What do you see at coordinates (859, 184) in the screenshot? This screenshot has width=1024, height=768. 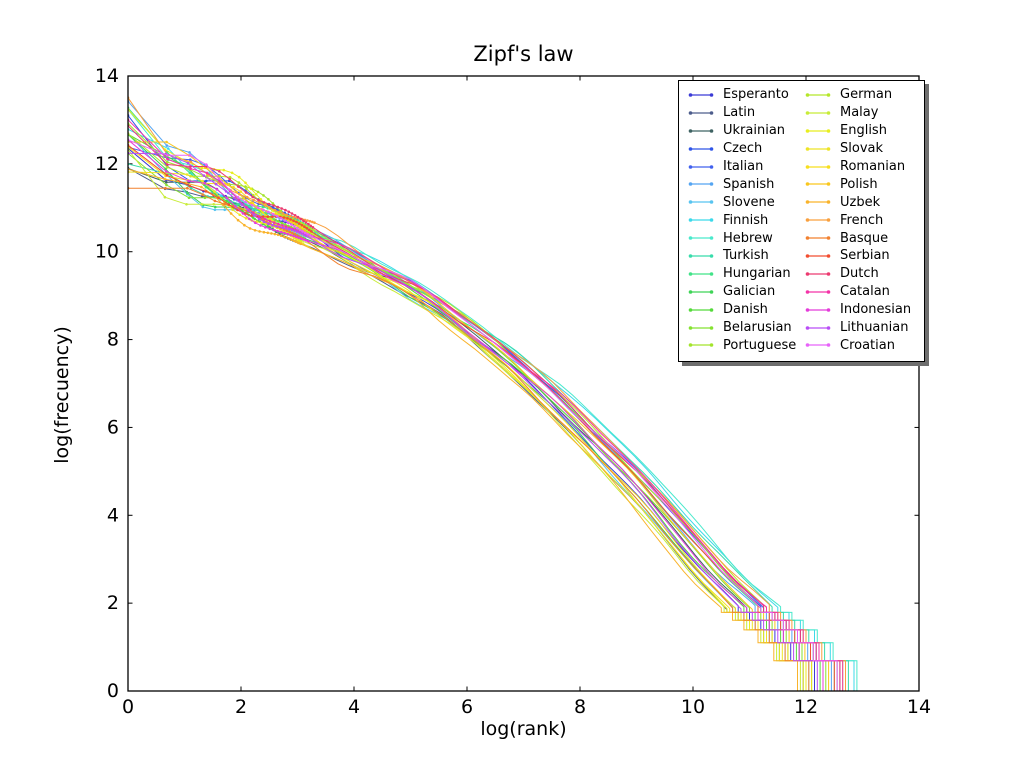 I see `legend-item-label: Polish` at bounding box center [859, 184].